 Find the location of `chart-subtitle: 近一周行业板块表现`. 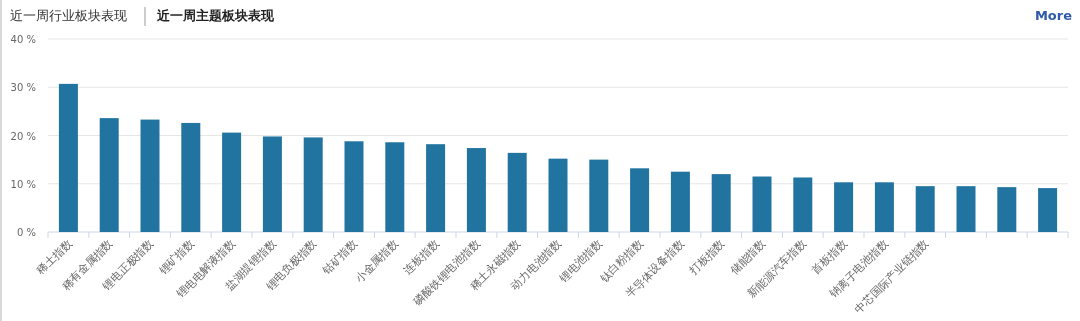

chart-subtitle: 近一周行业板块表现 is located at coordinates (68, 15).